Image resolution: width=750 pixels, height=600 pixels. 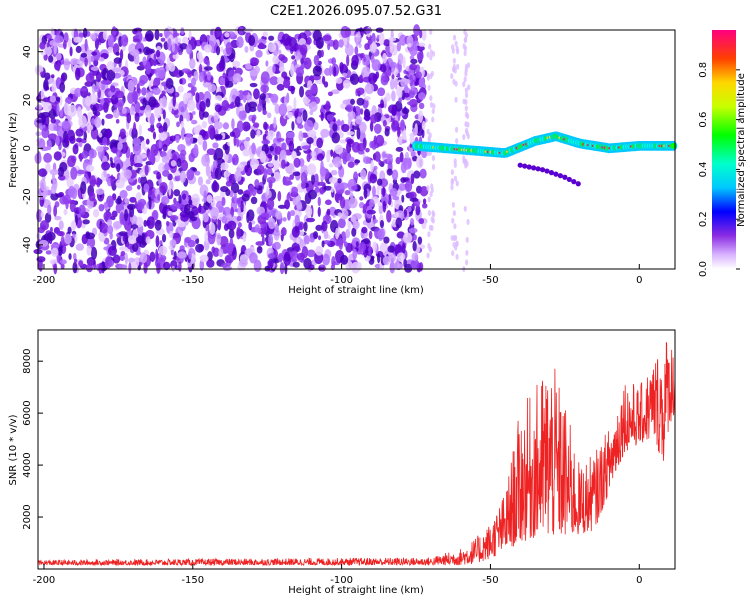 What do you see at coordinates (27, 516) in the screenshot?
I see `snr-y-tick-label: 2000` at bounding box center [27, 516].